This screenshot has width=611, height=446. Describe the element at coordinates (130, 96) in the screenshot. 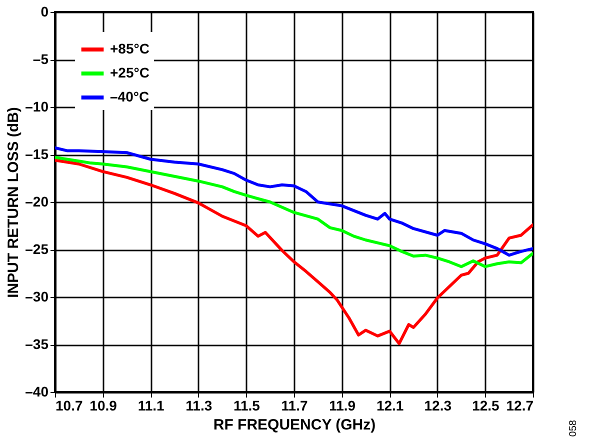

I see `legend-label: –40°C` at that location.